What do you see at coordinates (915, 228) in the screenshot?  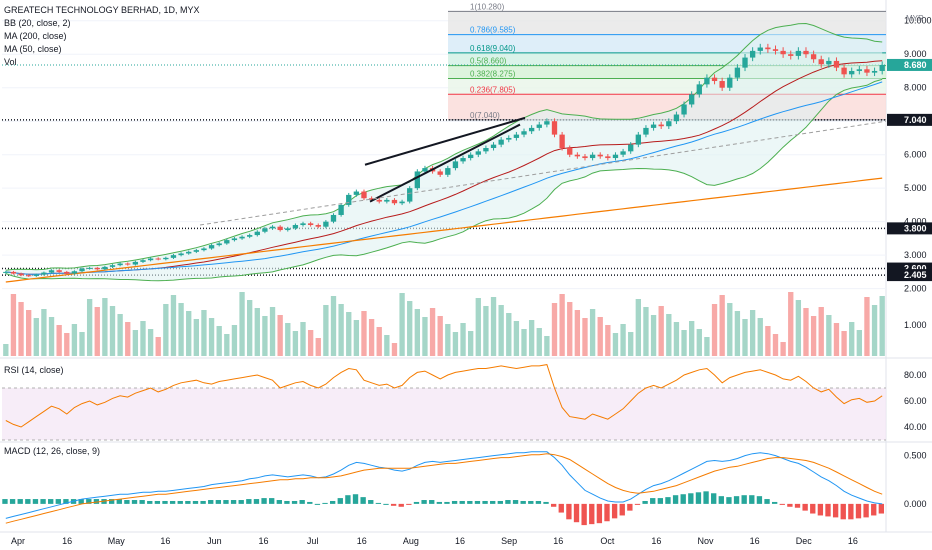 I see `level-tag-label: 3.800` at bounding box center [915, 228].